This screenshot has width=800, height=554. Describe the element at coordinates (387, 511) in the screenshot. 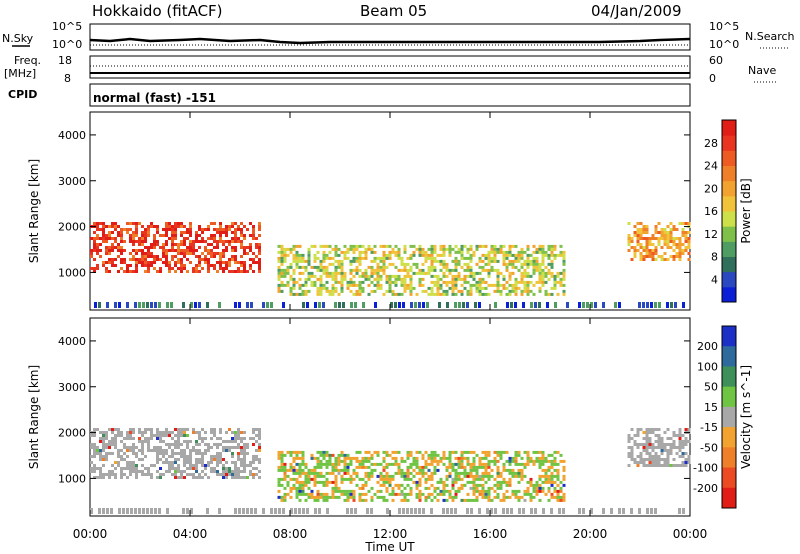

I see `ground-scatter-strip` at that location.